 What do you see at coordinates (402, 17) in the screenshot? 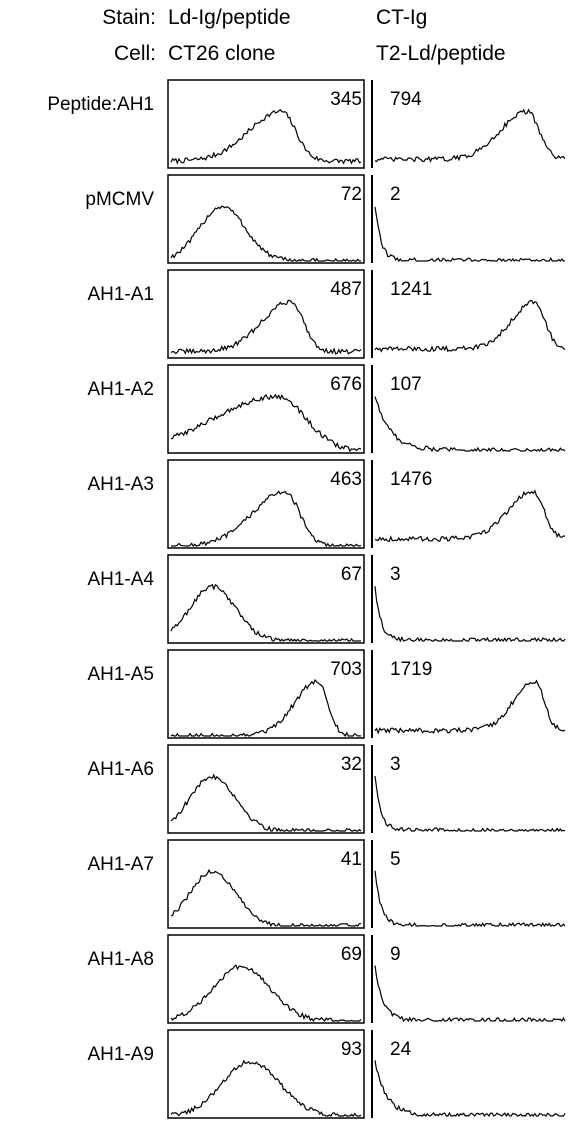
I see `column-2-stain-heading: CT-Ig` at bounding box center [402, 17].